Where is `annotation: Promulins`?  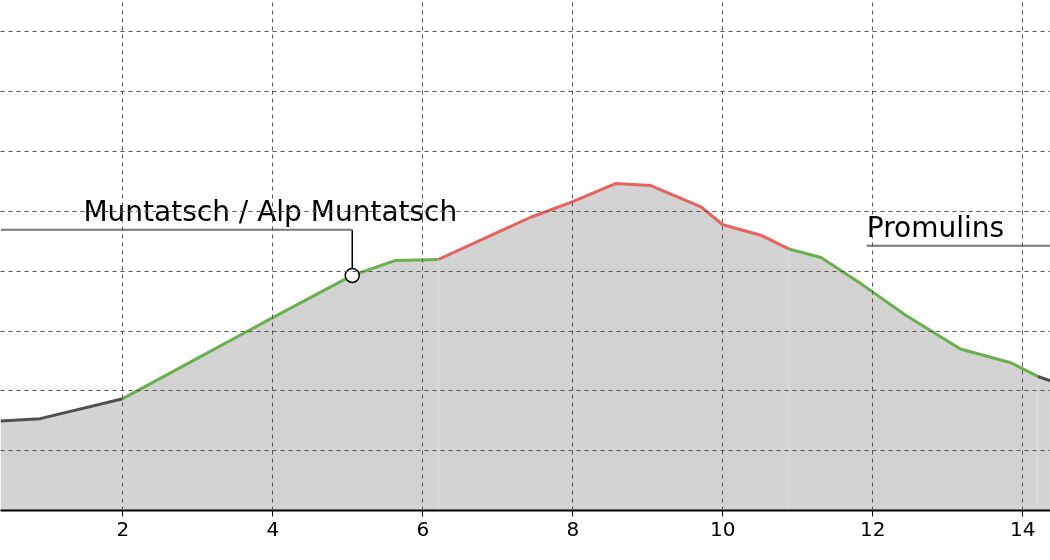
annotation: Promulins is located at coordinates (935, 227).